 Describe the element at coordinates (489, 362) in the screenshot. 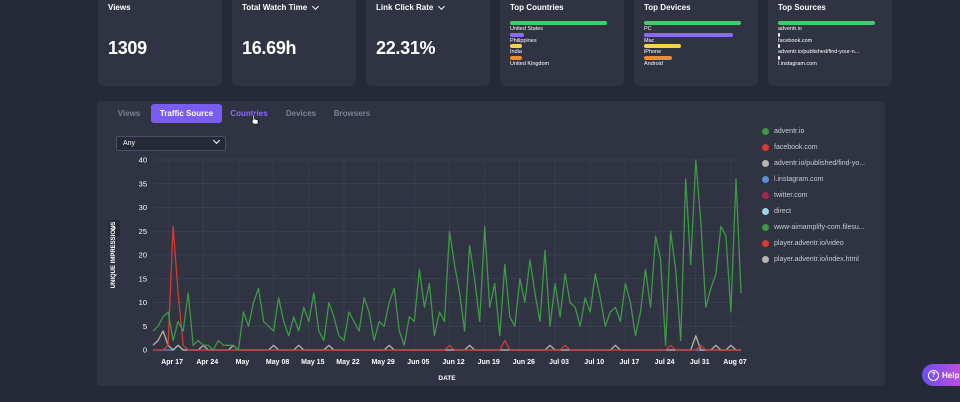

I see `x-tick-label: Jun 19` at that location.